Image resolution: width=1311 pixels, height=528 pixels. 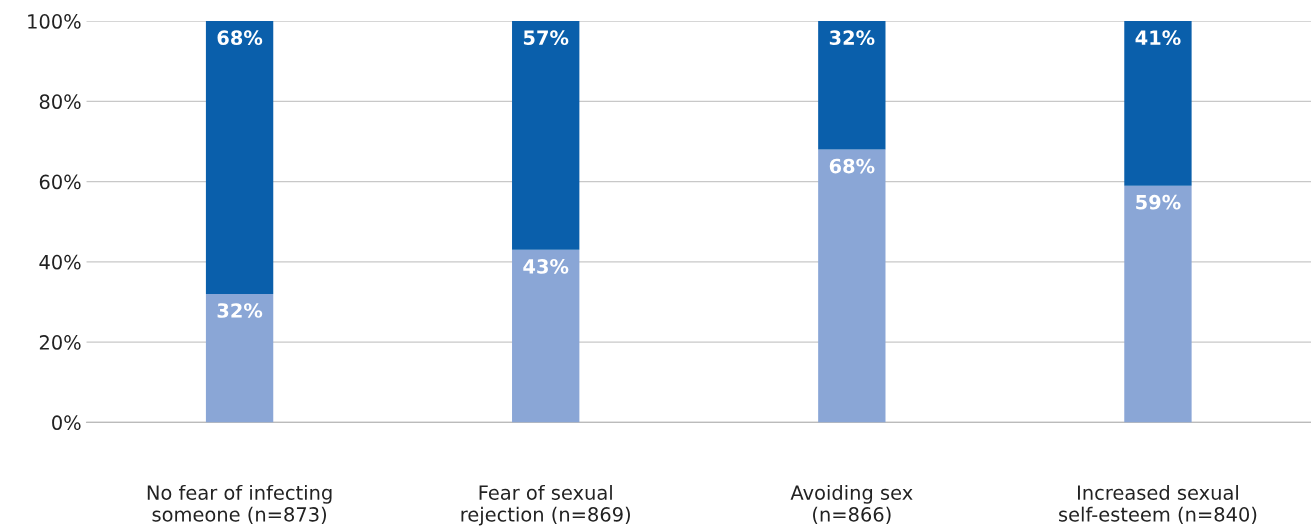 What do you see at coordinates (60, 262) in the screenshot?
I see `y-tick-label: 40%` at bounding box center [60, 262].